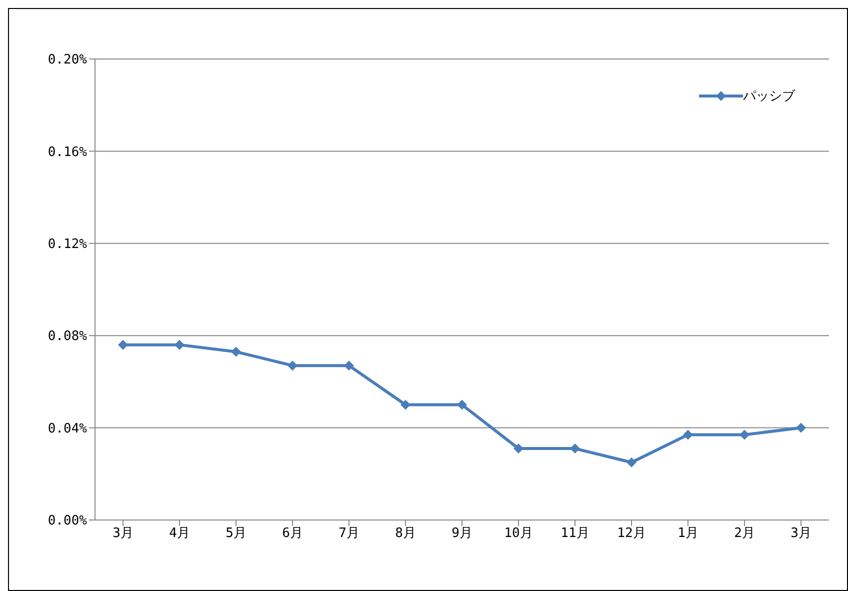 This screenshot has width=848, height=591. Describe the element at coordinates (631, 534) in the screenshot. I see `x-tick-label: 12月` at that location.